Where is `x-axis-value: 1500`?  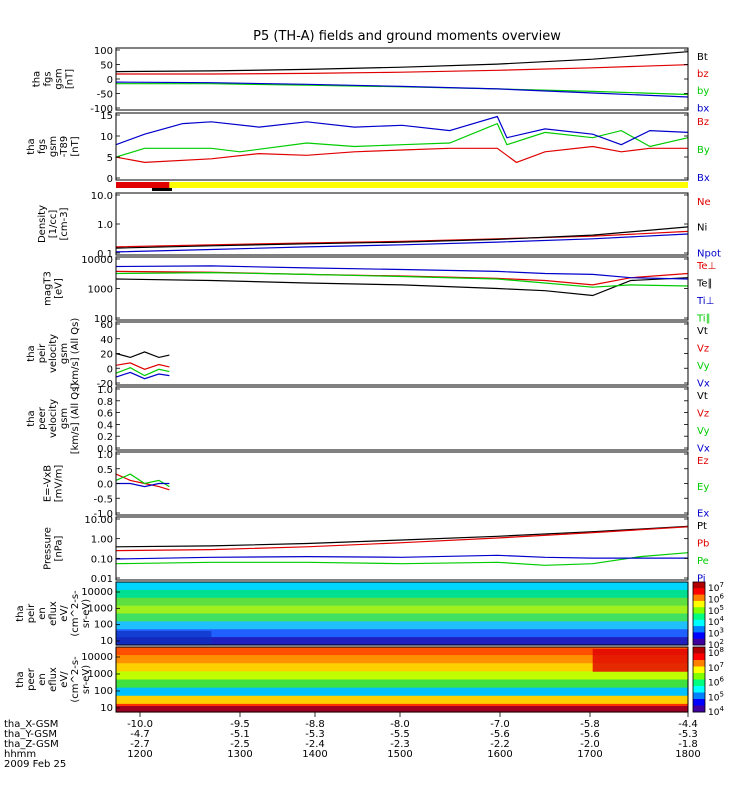 x-axis-value: 1500 is located at coordinates (399, 754).